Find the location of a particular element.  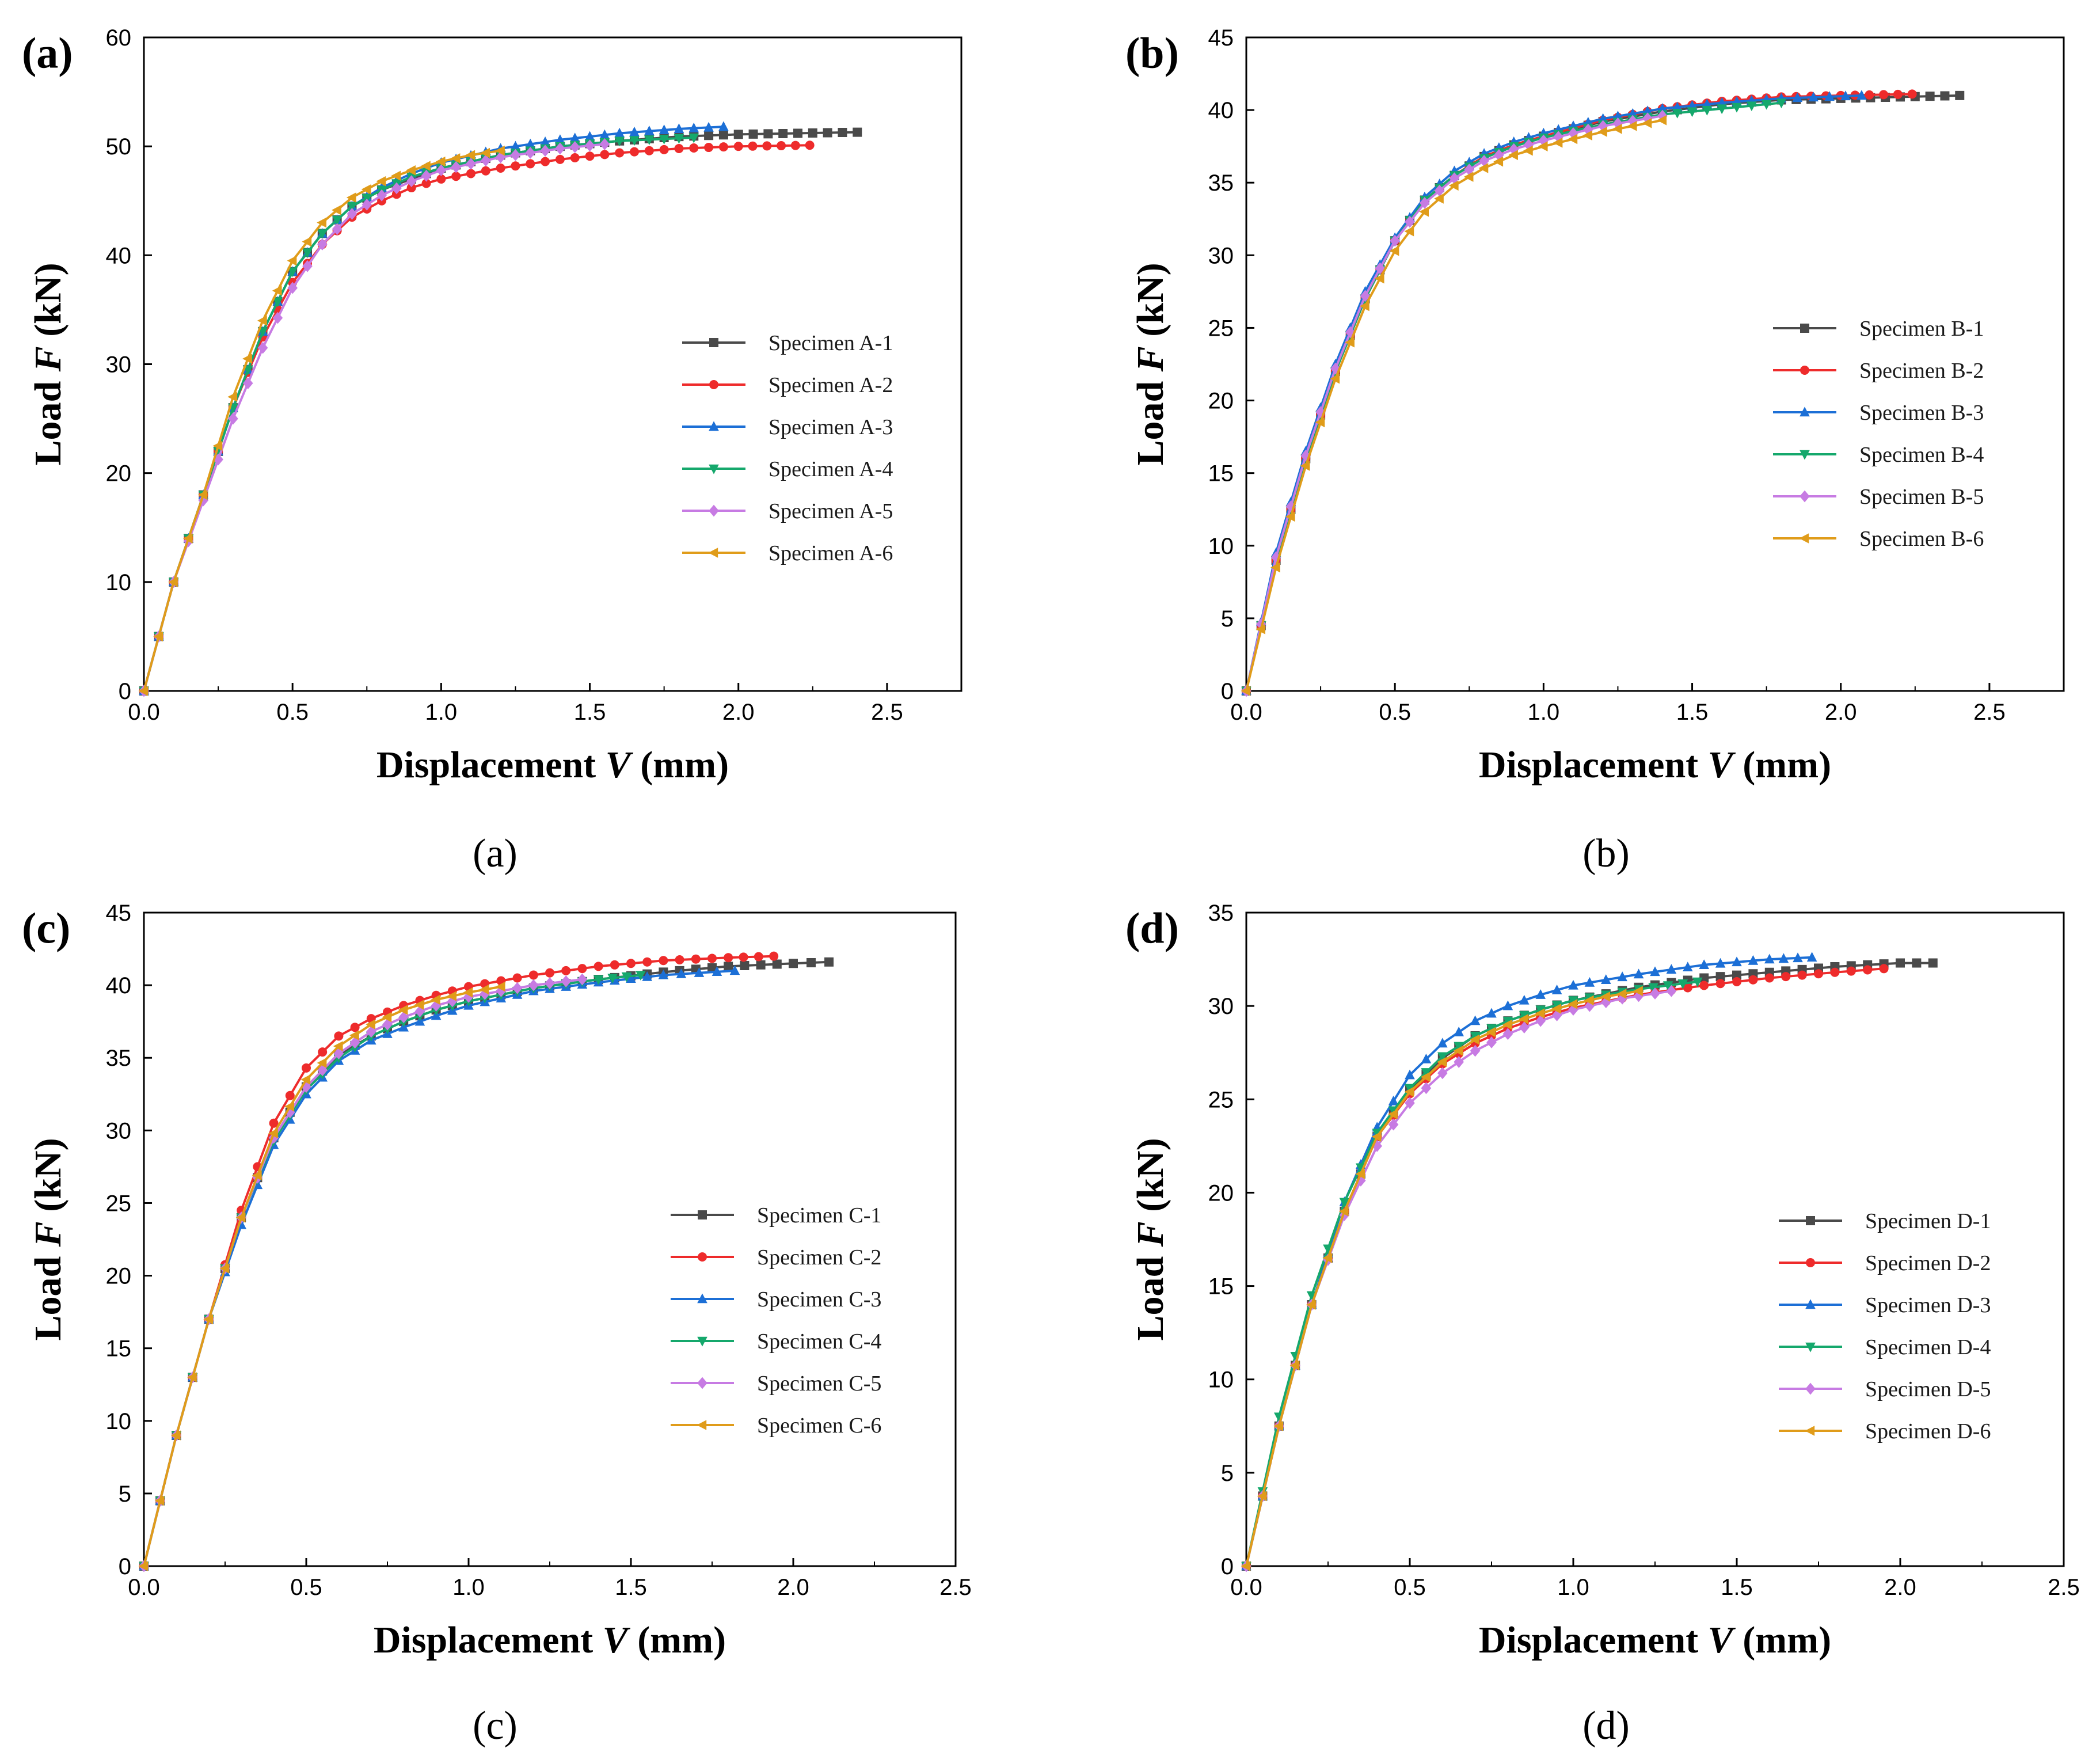

legend-label: Specimen A-5 is located at coordinates (831, 511).